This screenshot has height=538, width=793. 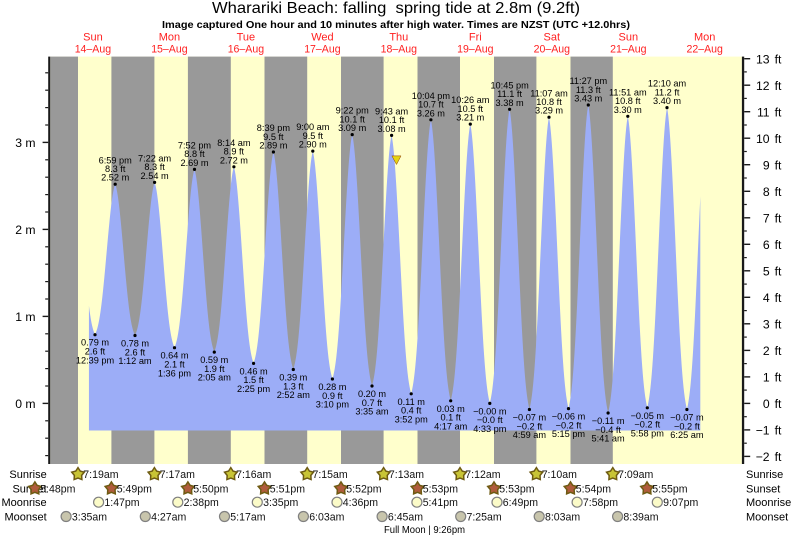 I want to click on svg-text: −0.4 ft, so click(x=608, y=430).